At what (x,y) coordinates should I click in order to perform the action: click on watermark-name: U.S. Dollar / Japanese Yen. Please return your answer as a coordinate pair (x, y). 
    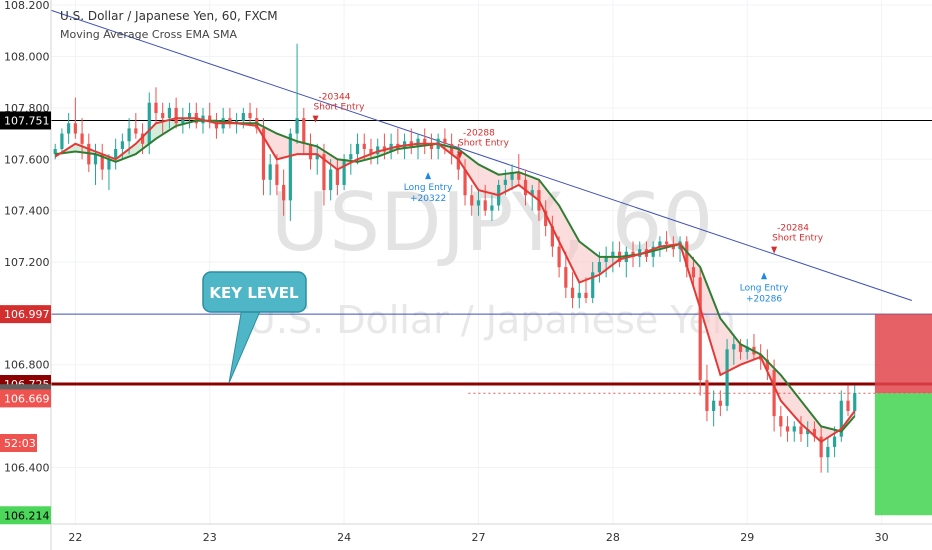
    Looking at the image, I should click on (492, 320).